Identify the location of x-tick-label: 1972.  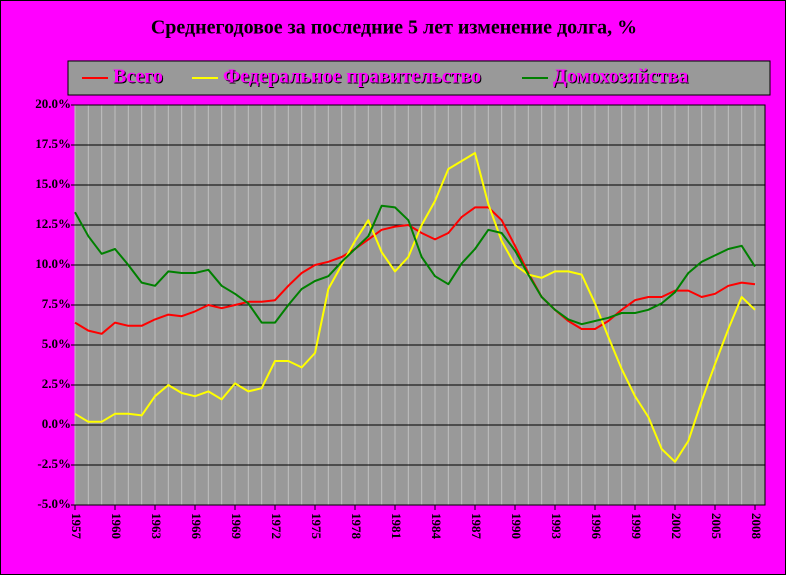
(276, 526).